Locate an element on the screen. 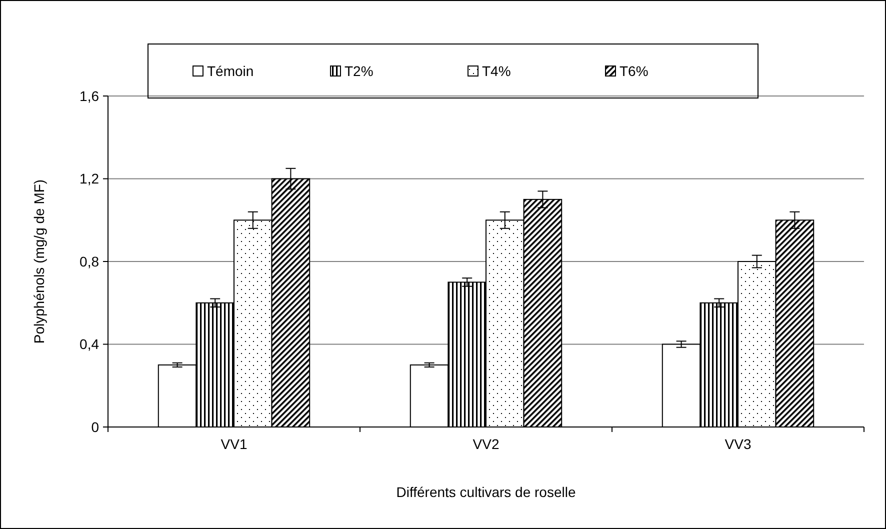 The height and width of the screenshot is (529, 886). x-tick-label: VV3 is located at coordinates (738, 444).